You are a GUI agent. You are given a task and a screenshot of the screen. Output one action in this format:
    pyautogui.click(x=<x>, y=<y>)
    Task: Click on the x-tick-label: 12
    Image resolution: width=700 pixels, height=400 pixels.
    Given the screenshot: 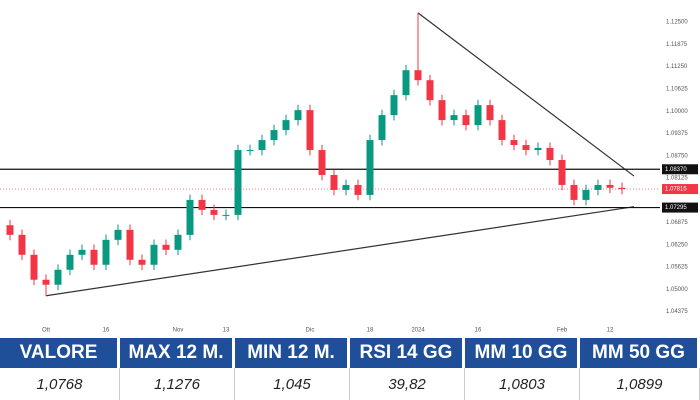 What is the action you would take?
    pyautogui.click(x=610, y=331)
    